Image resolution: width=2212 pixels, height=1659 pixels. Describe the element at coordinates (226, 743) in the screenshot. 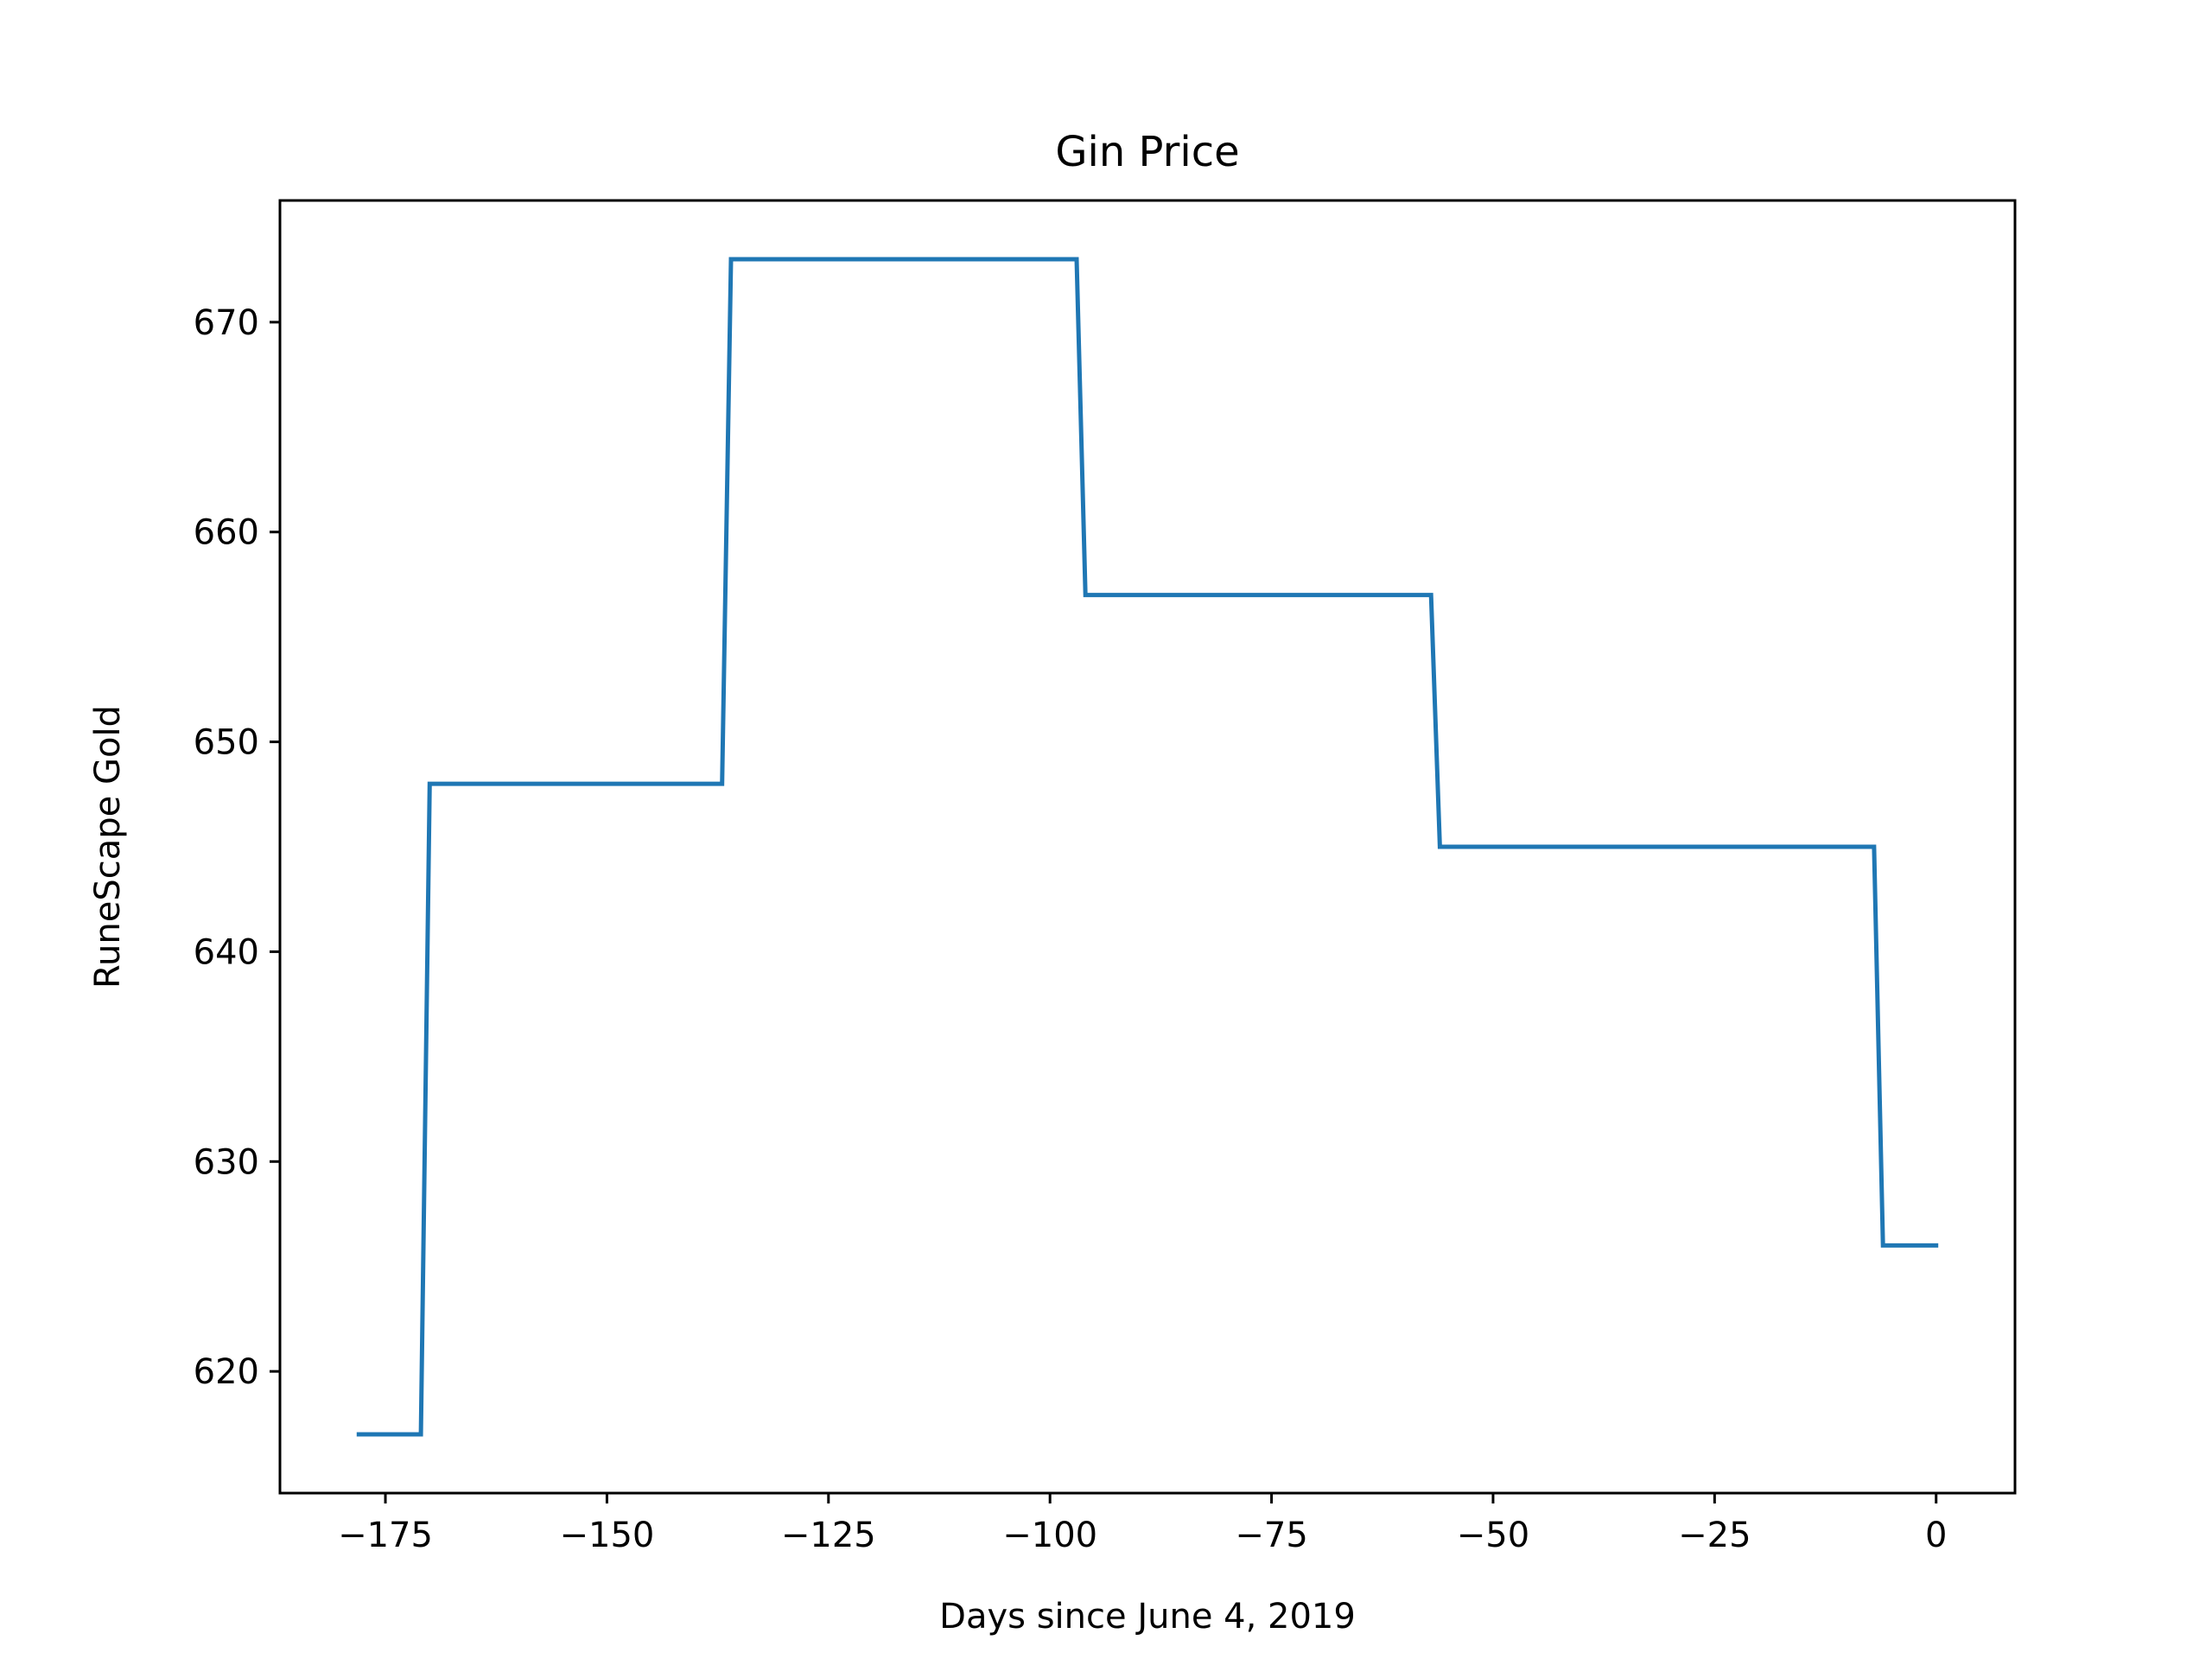

I see `y-tick-label: 650` at that location.